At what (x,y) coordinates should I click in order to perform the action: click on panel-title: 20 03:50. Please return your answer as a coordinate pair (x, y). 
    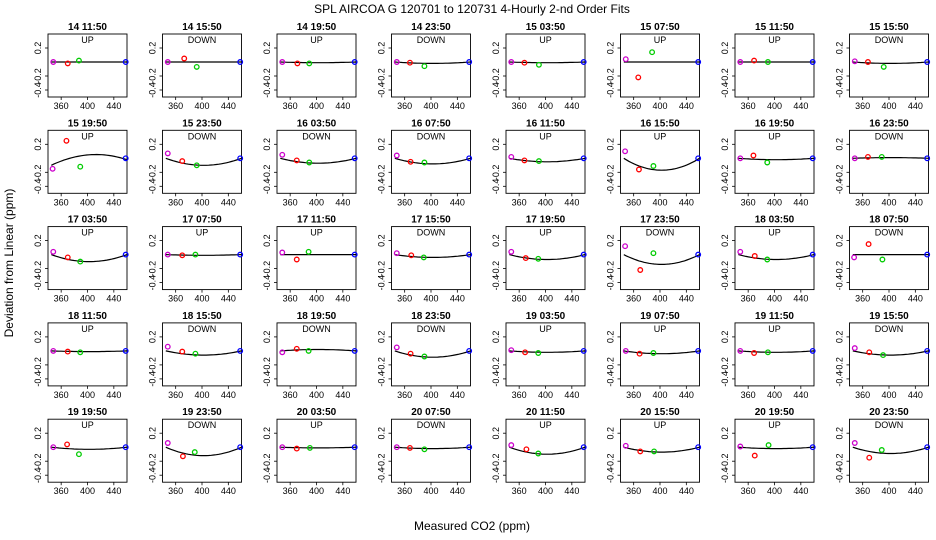
    Looking at the image, I should click on (317, 412).